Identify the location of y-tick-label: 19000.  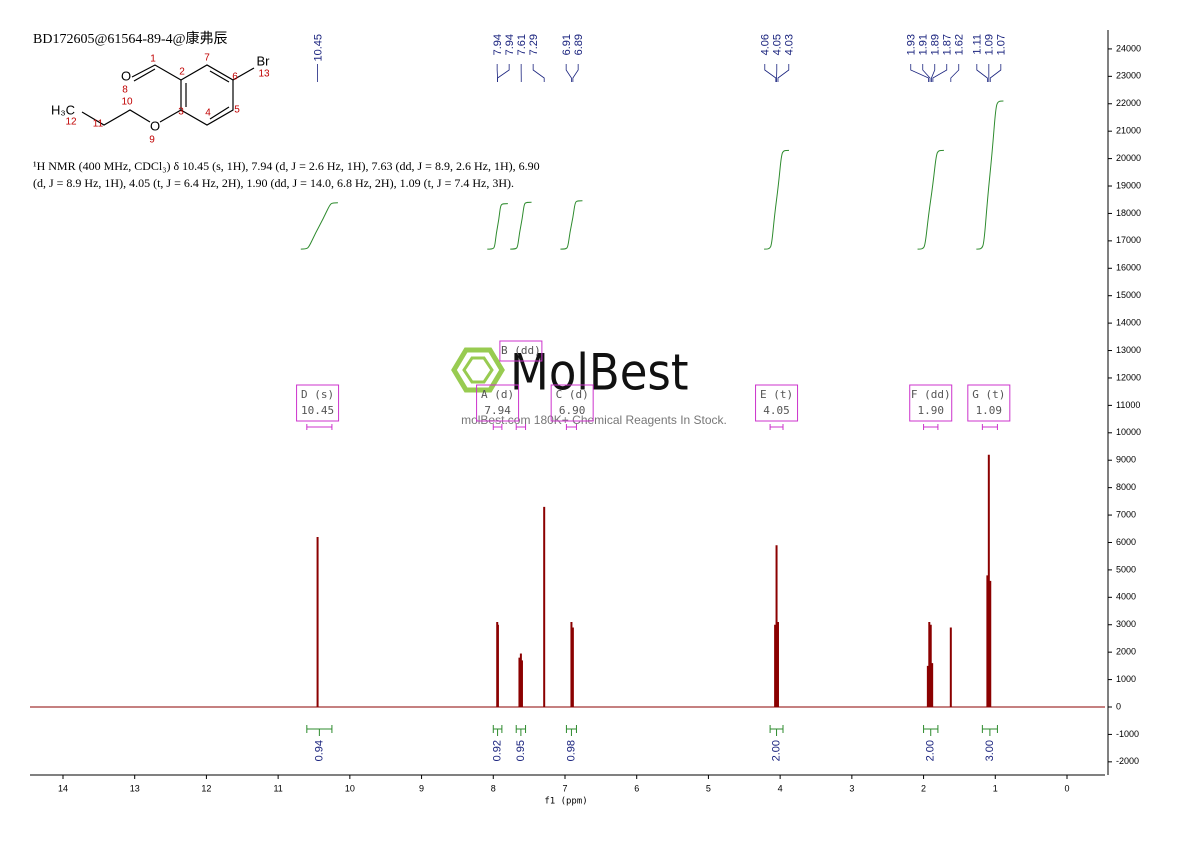
(1128, 185).